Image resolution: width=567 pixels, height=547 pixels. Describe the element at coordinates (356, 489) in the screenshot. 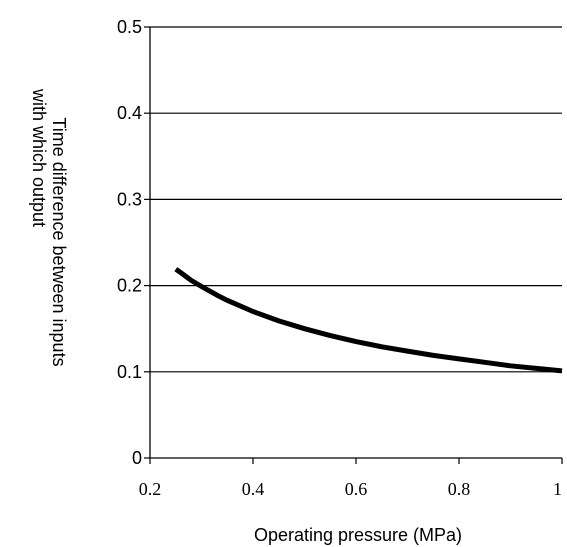

I see `x-tick-label-2: 0.6` at that location.